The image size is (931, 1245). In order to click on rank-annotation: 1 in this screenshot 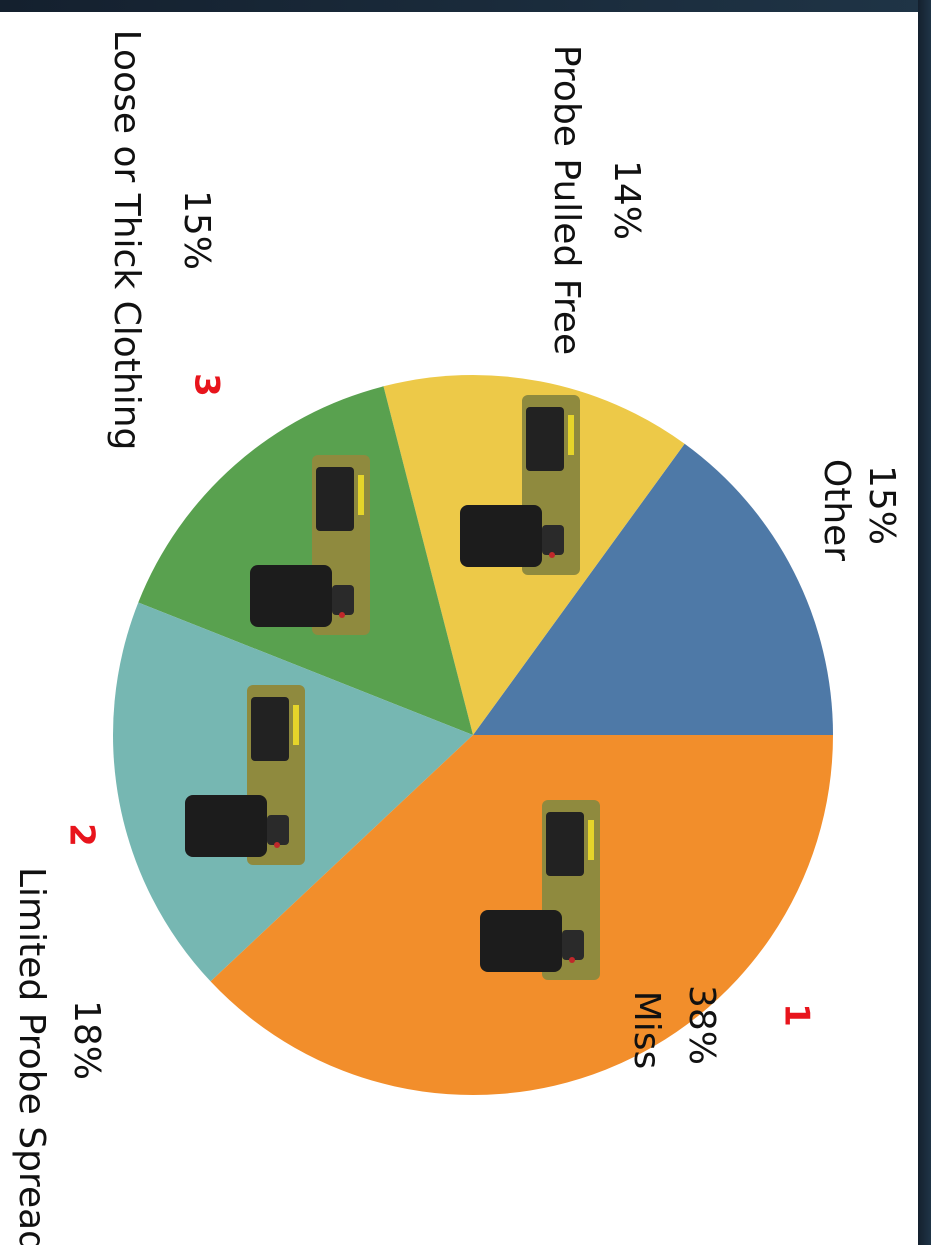, I will do `click(797, 1015)`.